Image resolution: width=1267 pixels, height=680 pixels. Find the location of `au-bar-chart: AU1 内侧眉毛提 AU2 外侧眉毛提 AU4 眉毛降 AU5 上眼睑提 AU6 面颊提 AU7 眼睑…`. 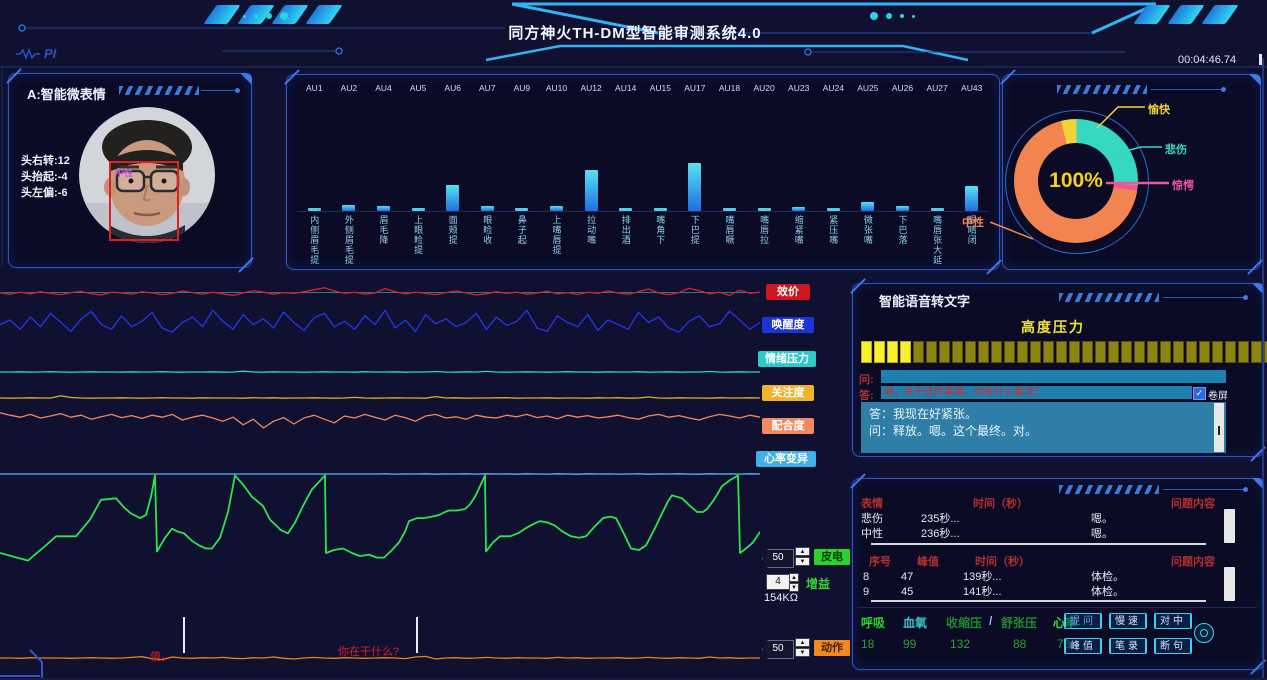

au-bar-chart: AU1 内侧眉毛提 AU2 外侧眉毛提 AU4 眉毛降 AU5 上眼睑提 AU6 面颊提 AU7 眼睑… is located at coordinates (643, 176).